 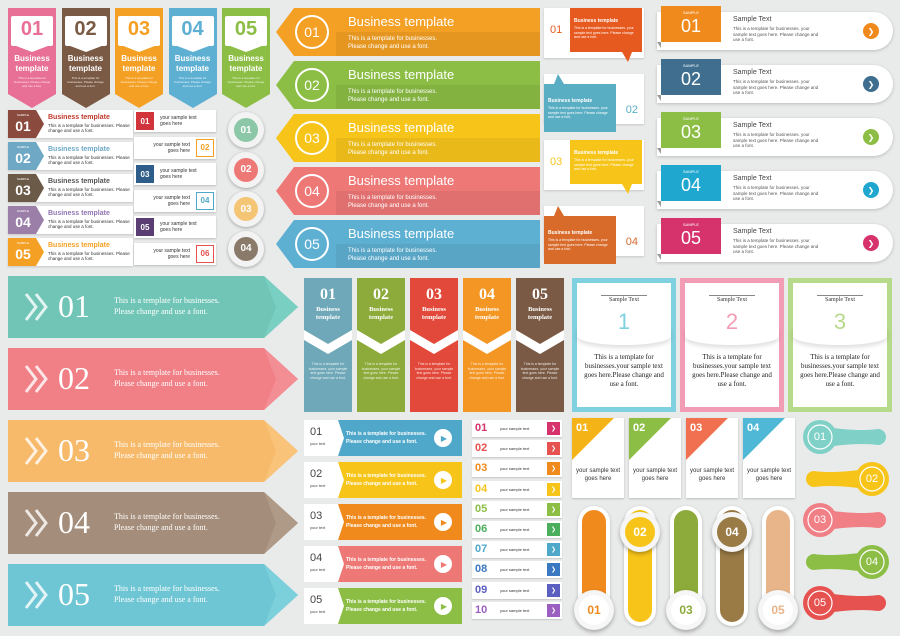 What do you see at coordinates (696, 428) in the screenshot?
I see `flag-card-number: 03` at bounding box center [696, 428].